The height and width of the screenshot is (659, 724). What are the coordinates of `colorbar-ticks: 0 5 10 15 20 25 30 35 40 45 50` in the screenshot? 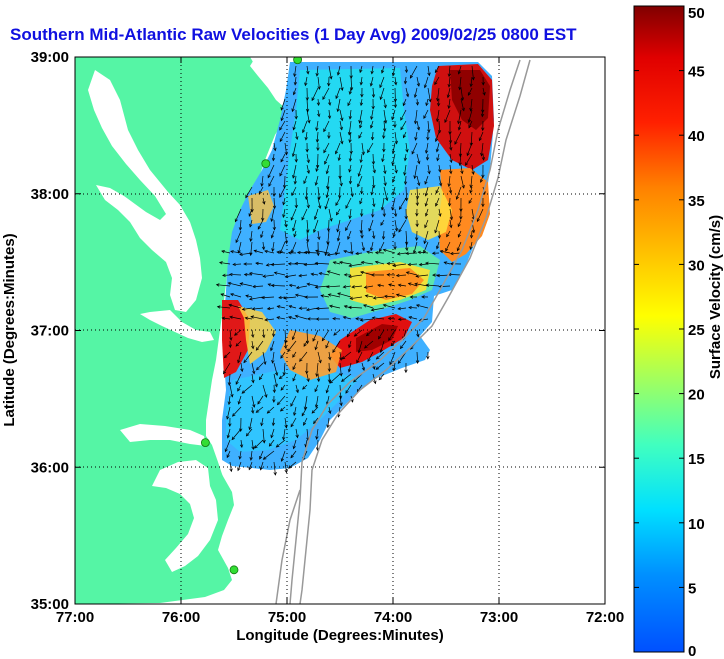 It's located at (669, 332).